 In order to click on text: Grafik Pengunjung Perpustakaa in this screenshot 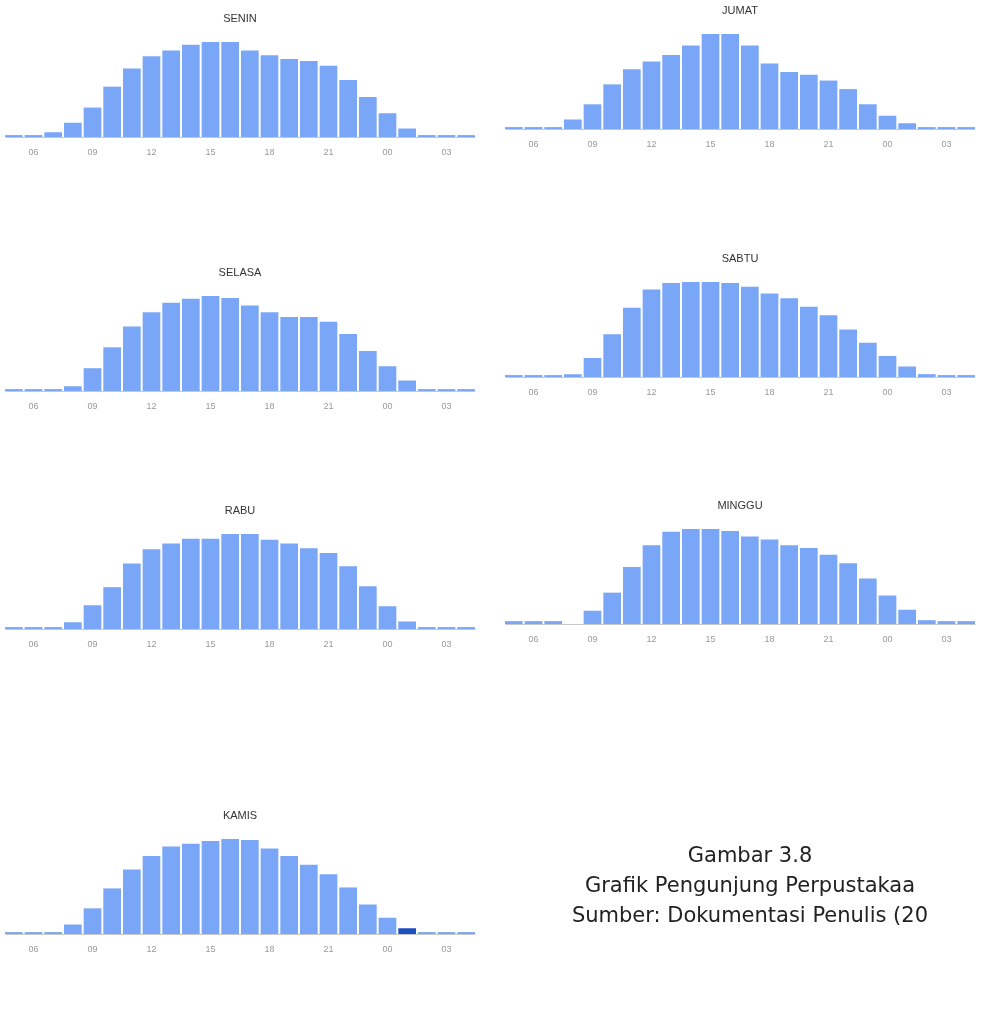, I will do `click(750, 885)`.